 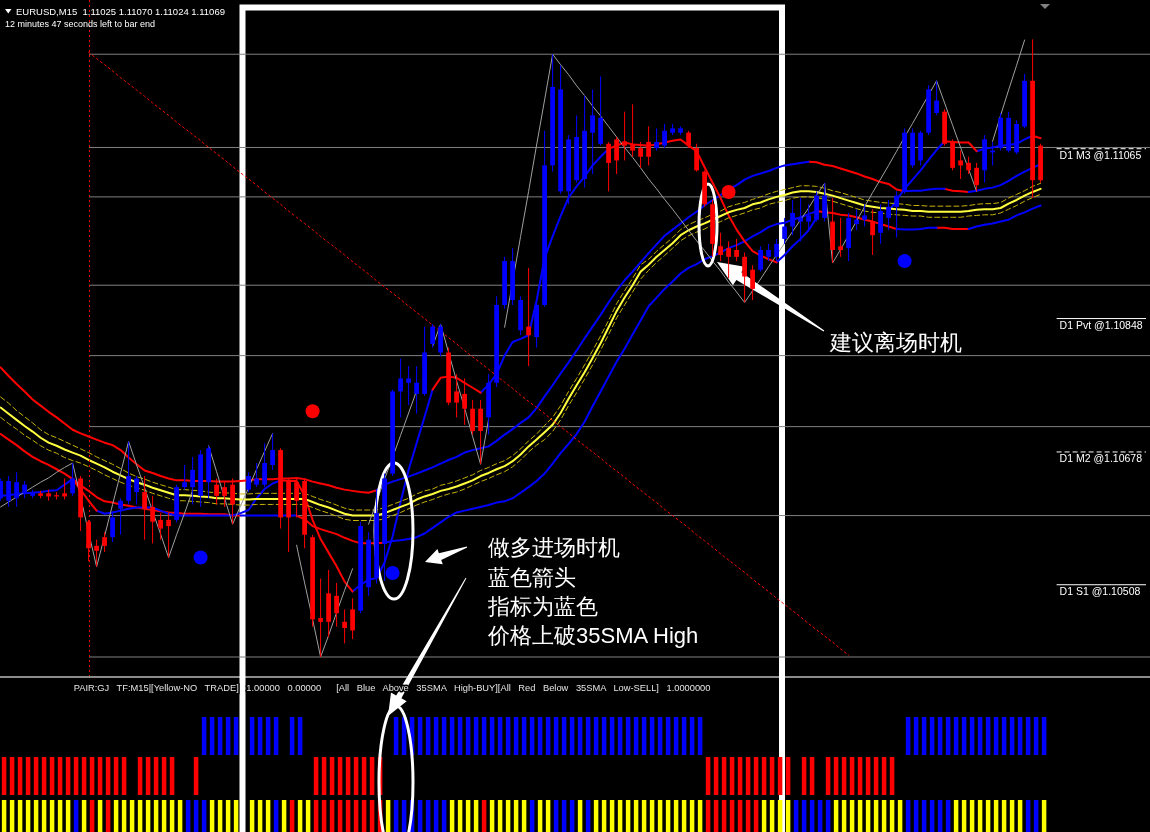 What do you see at coordinates (532, 577) in the screenshot?
I see `annotation: 蓝色箭头` at bounding box center [532, 577].